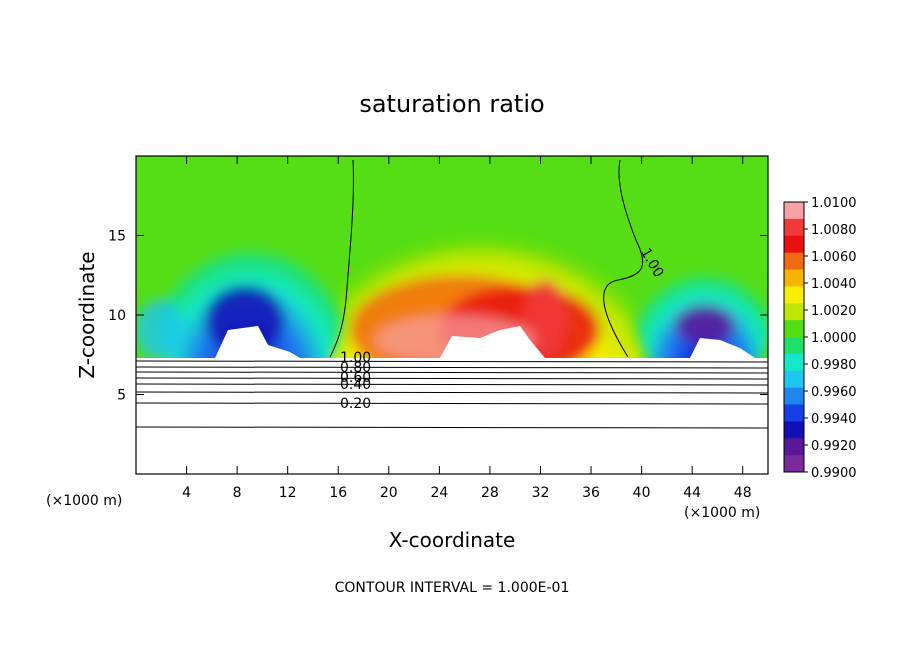 The height and width of the screenshot is (654, 904). Describe the element at coordinates (451, 104) in the screenshot. I see `chart-title: saturation ratio` at that location.